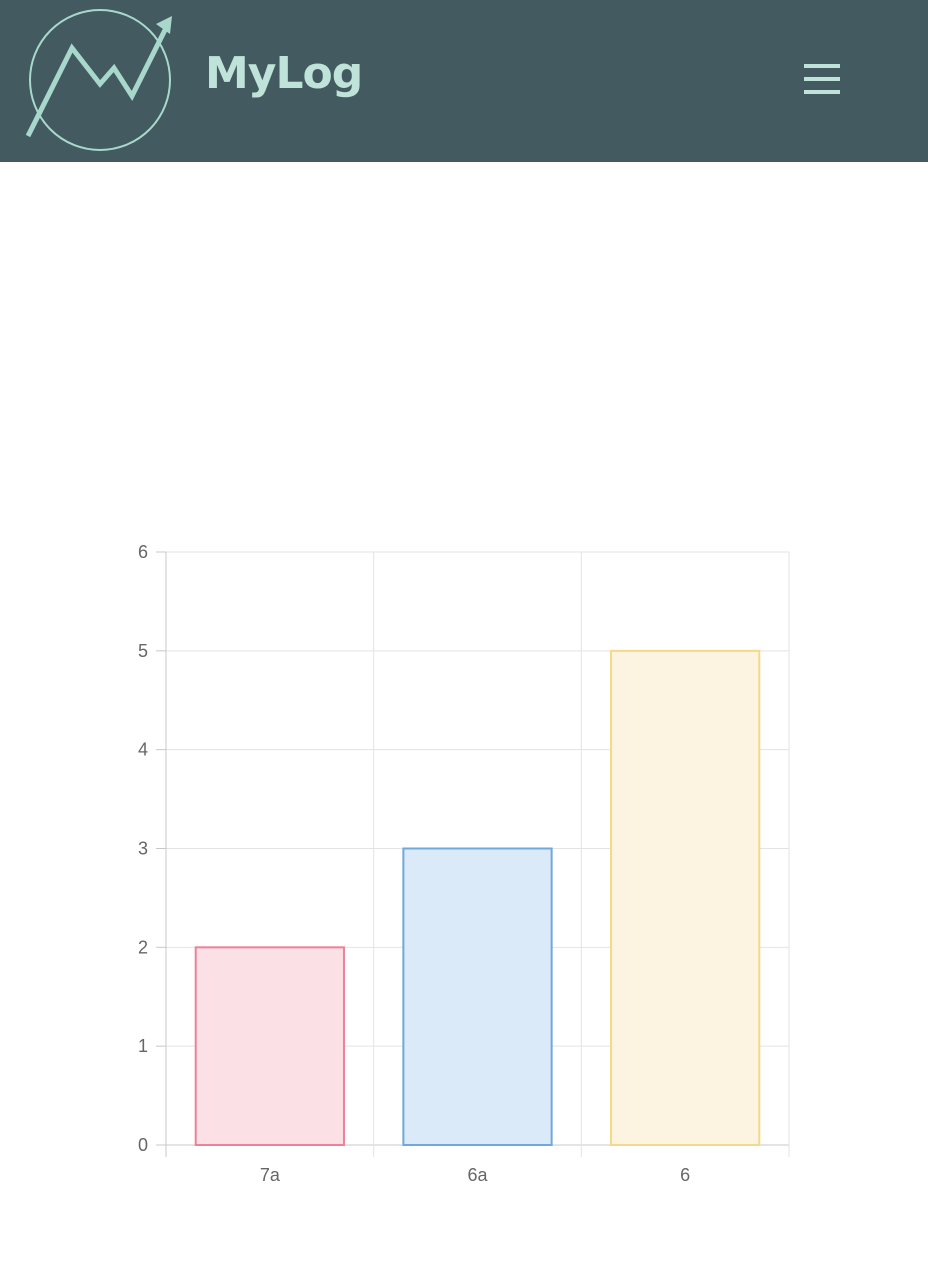 The image size is (928, 1268). Describe the element at coordinates (143, 849) in the screenshot. I see `y-tick-label: 3` at that location.